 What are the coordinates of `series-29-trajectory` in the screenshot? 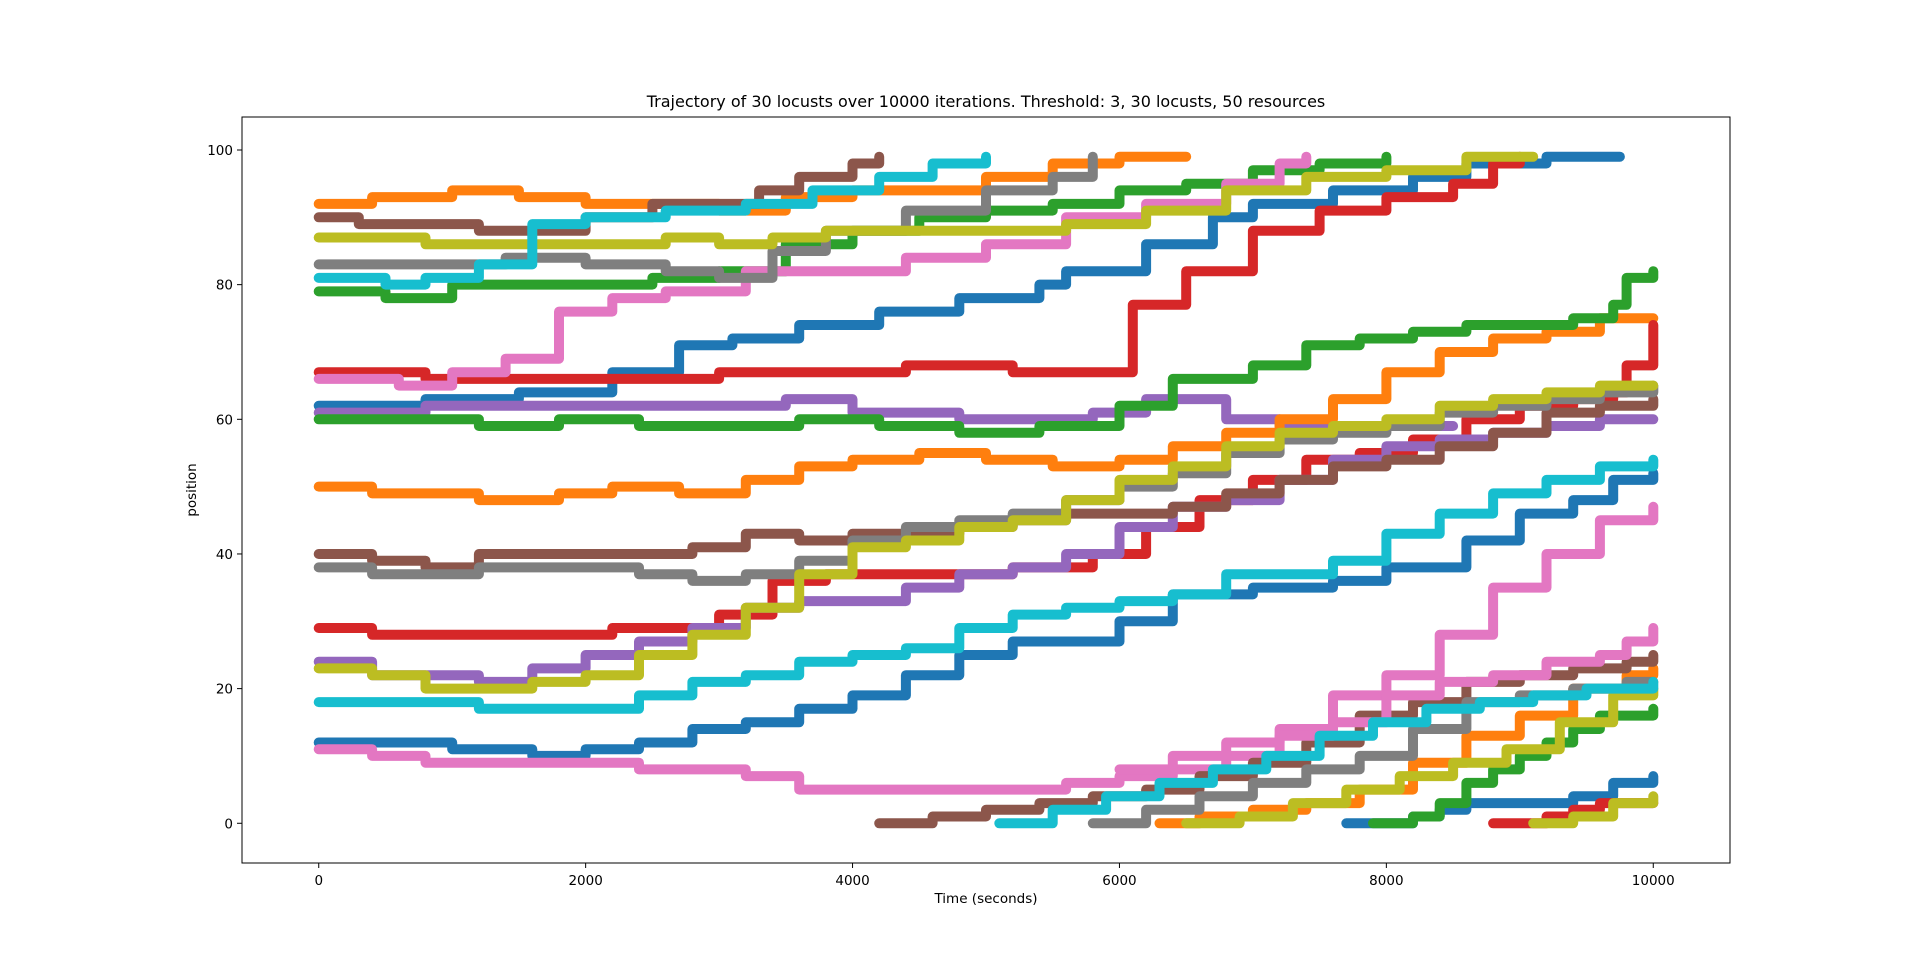 It's located at (1593, 810).